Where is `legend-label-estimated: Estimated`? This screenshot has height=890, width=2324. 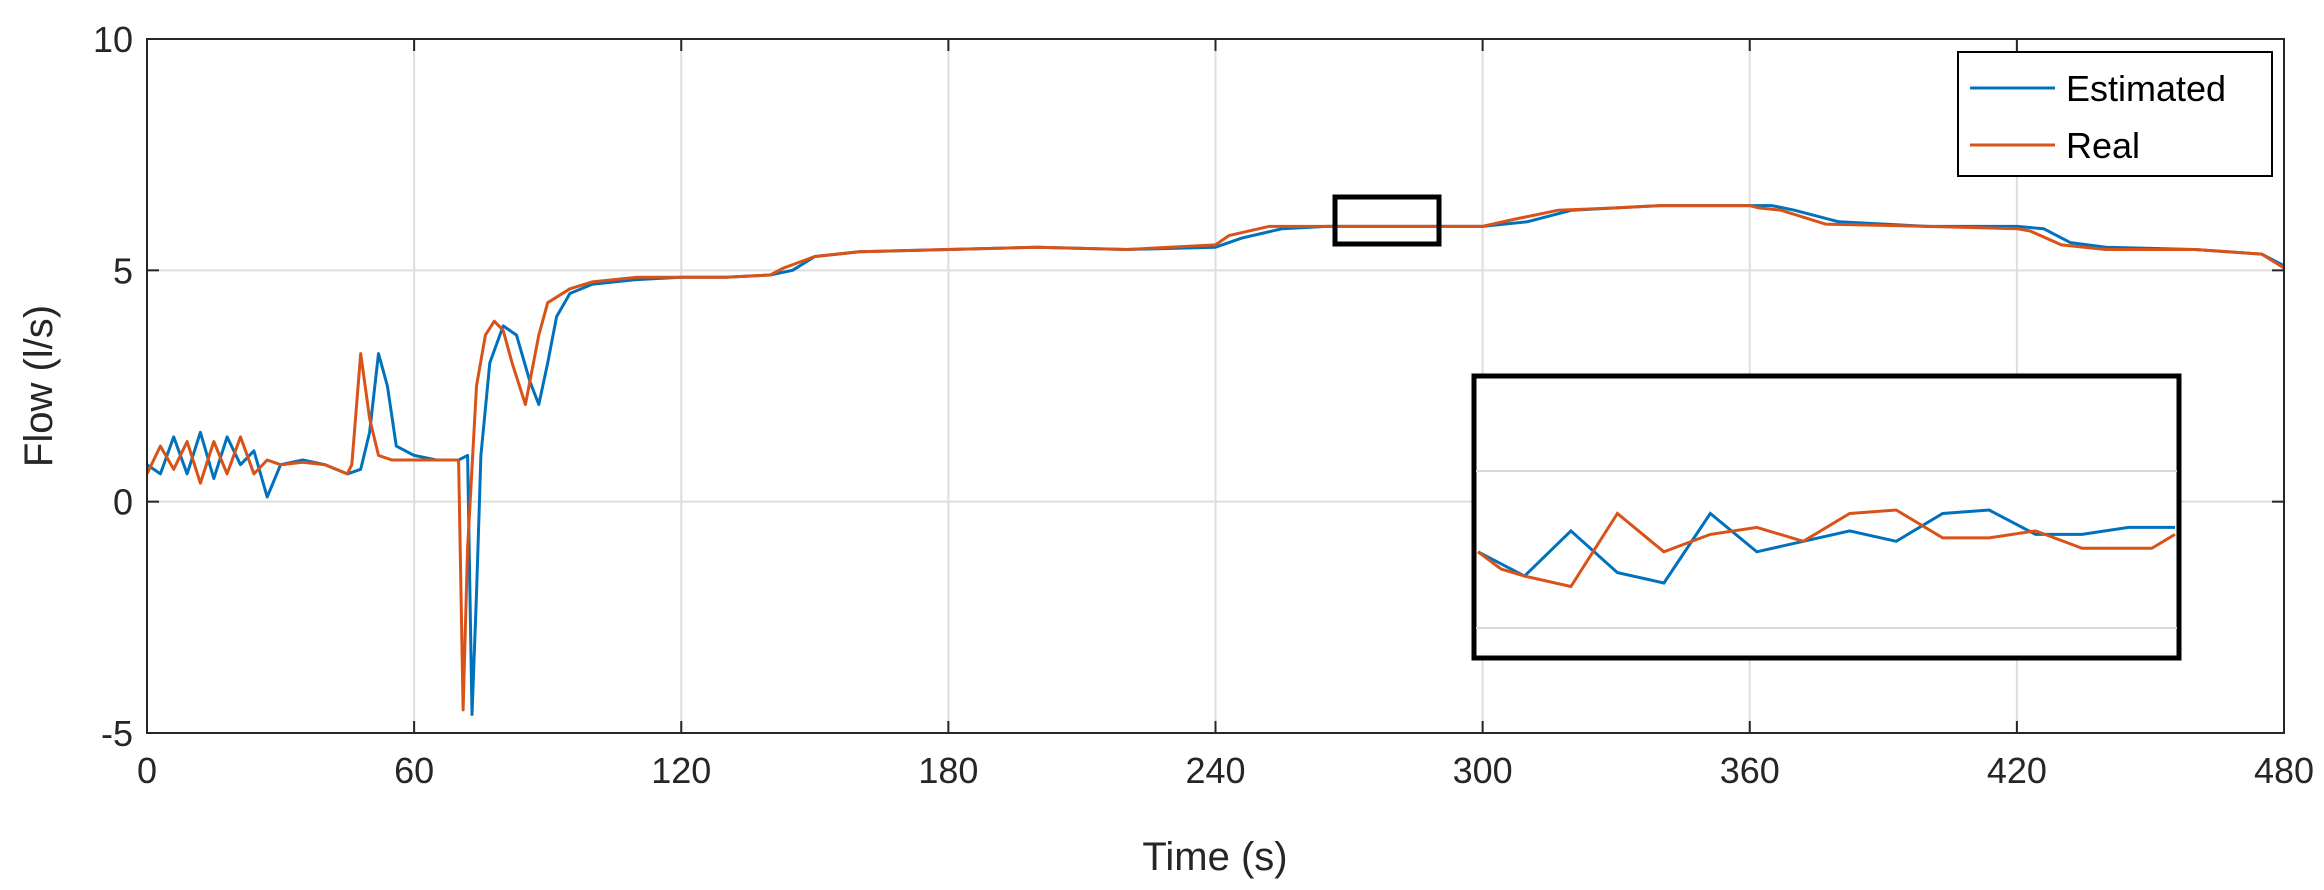
legend-label-estimated: Estimated is located at coordinates (2146, 88).